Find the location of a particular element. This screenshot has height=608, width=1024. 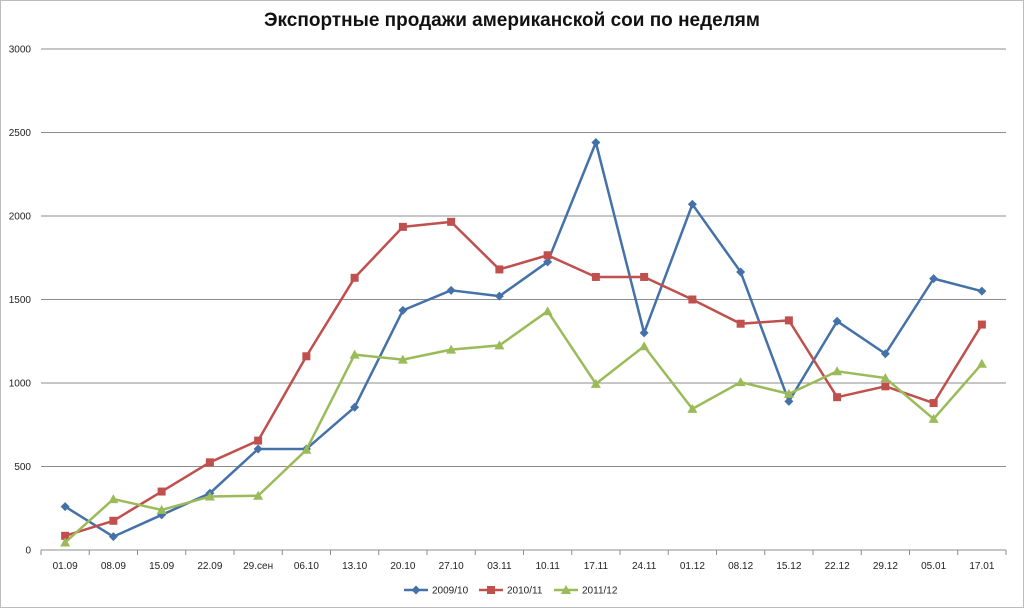

legend-label-1: 2010/11 is located at coordinates (525, 591).